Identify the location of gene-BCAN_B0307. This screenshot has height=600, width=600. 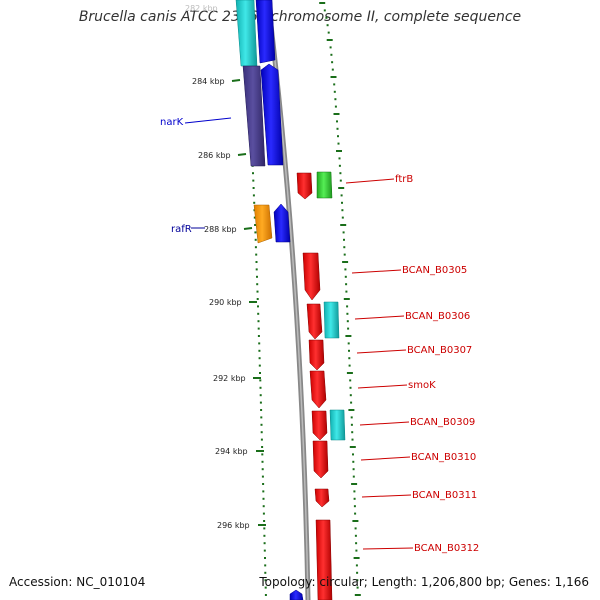
(316, 355).